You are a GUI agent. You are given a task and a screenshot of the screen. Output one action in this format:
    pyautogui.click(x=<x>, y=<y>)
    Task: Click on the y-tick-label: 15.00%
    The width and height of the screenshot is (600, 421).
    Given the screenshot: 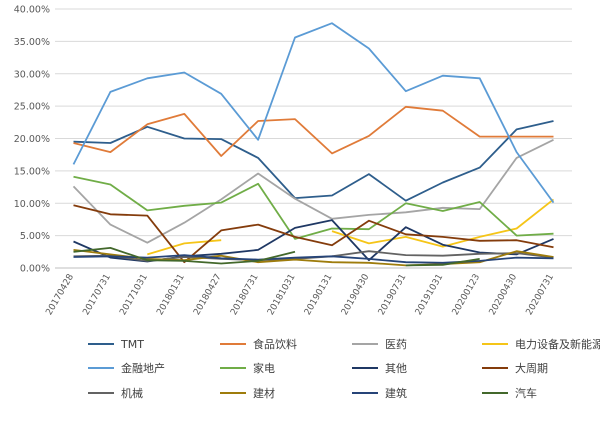 What is the action you would take?
    pyautogui.click(x=32, y=171)
    